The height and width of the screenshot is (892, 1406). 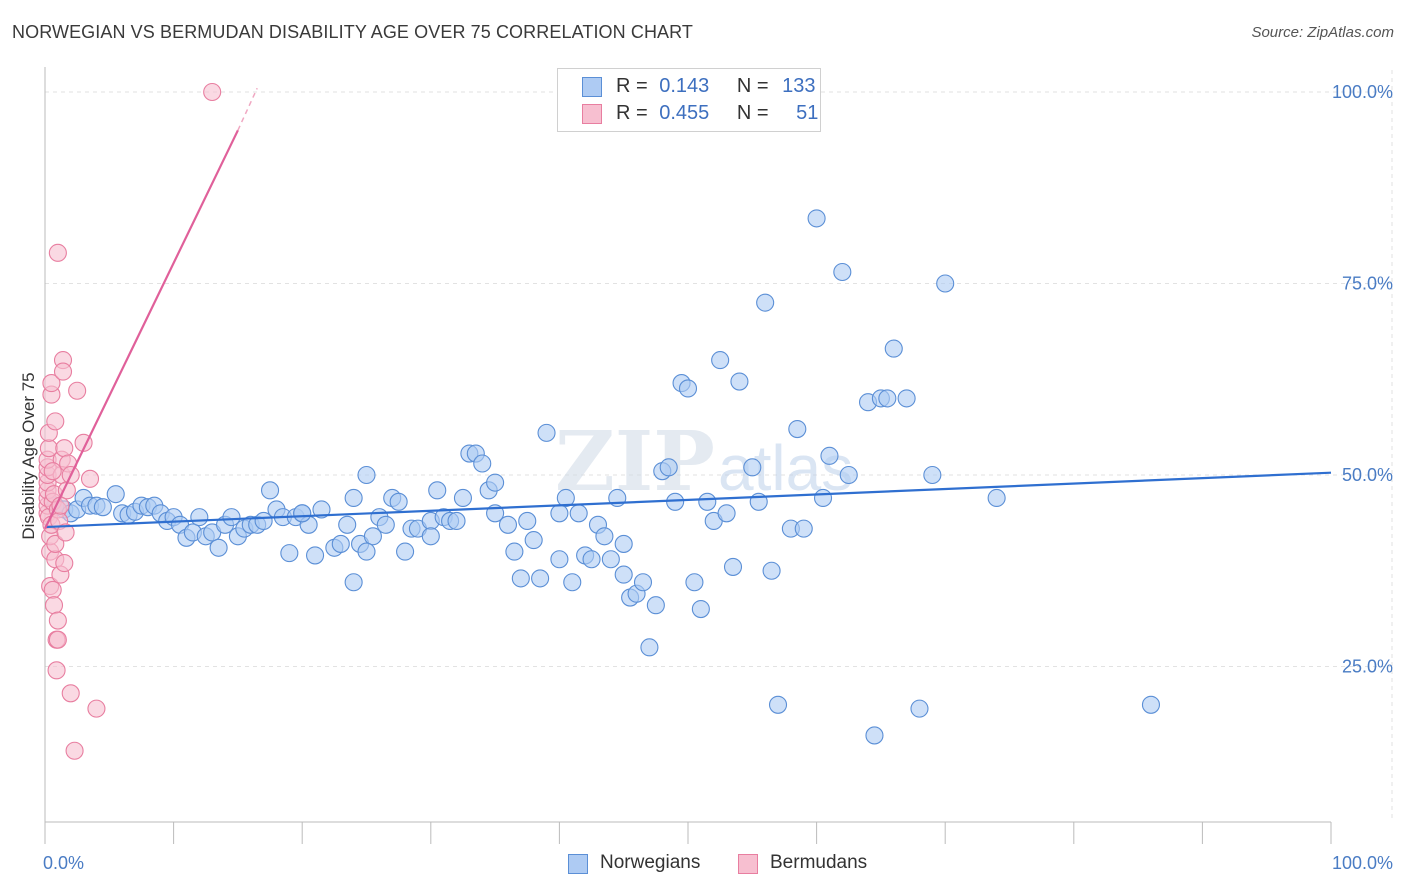 I want to click on y-tick-label: 25.0%, so click(x=1367, y=667).